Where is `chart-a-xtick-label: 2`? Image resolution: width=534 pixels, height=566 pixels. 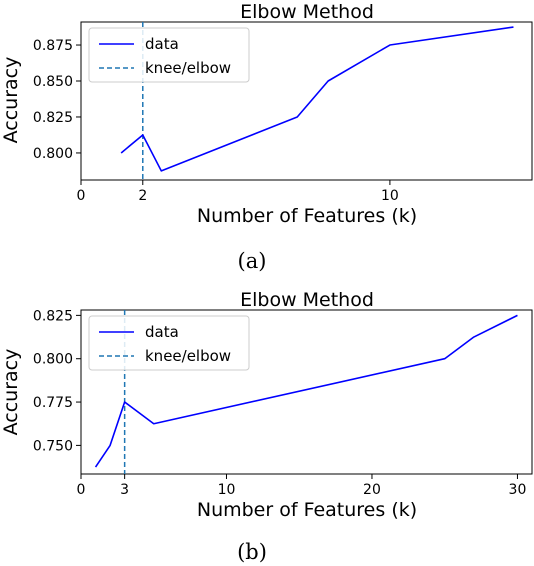
chart-a-xtick-label: 2 is located at coordinates (142, 196).